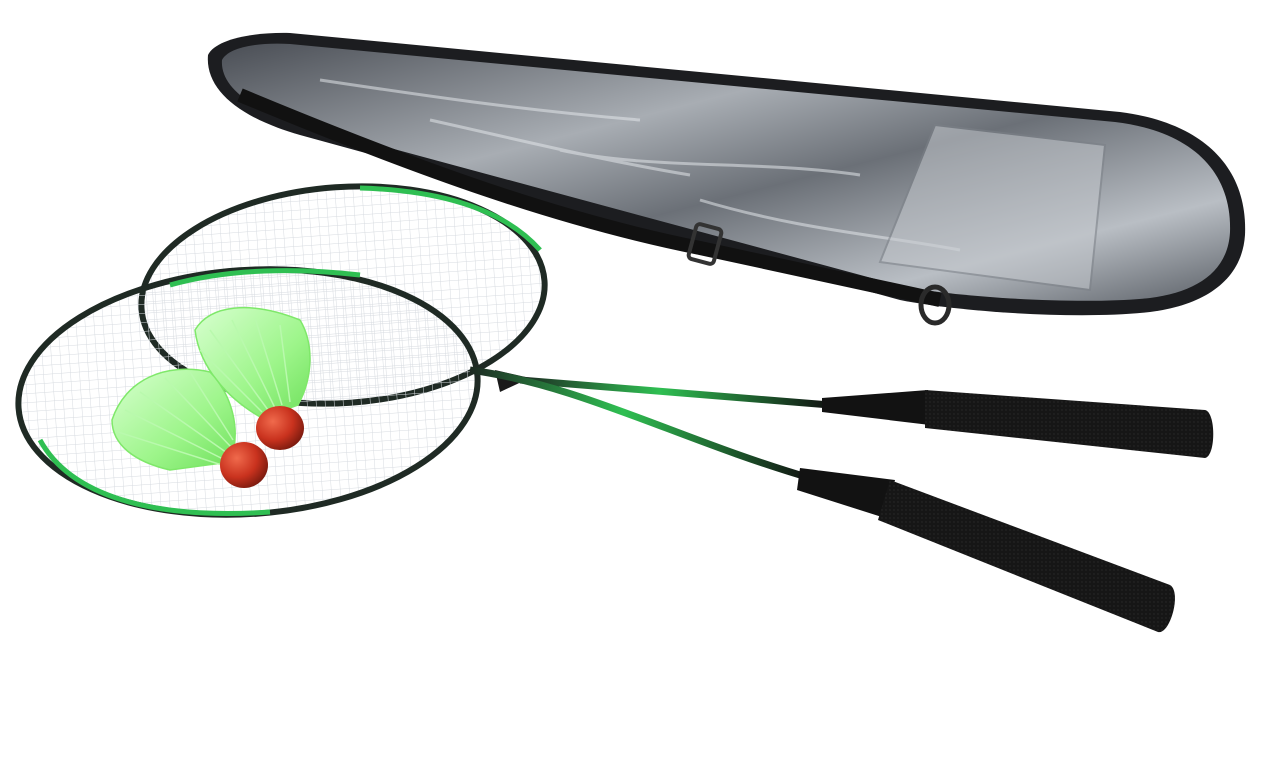 Image resolution: width=1280 pixels, height=780 pixels. Describe the element at coordinates (876, 407) in the screenshot. I see `racket-back-cone` at that location.